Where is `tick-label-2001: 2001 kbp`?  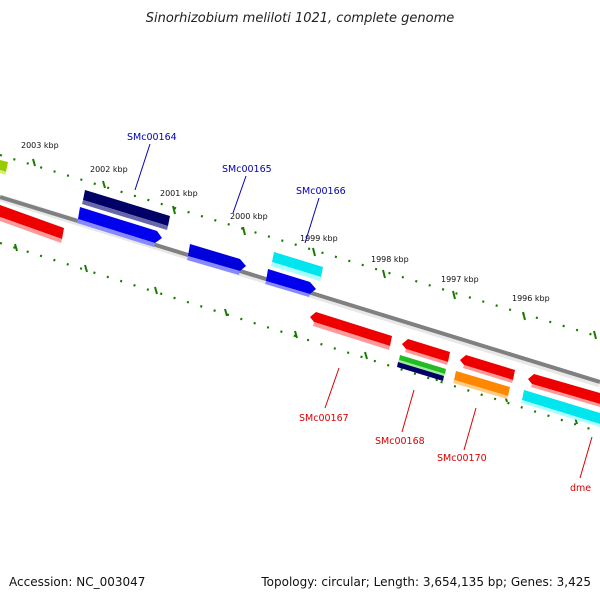 tick-label-2001: 2001 kbp is located at coordinates (179, 193).